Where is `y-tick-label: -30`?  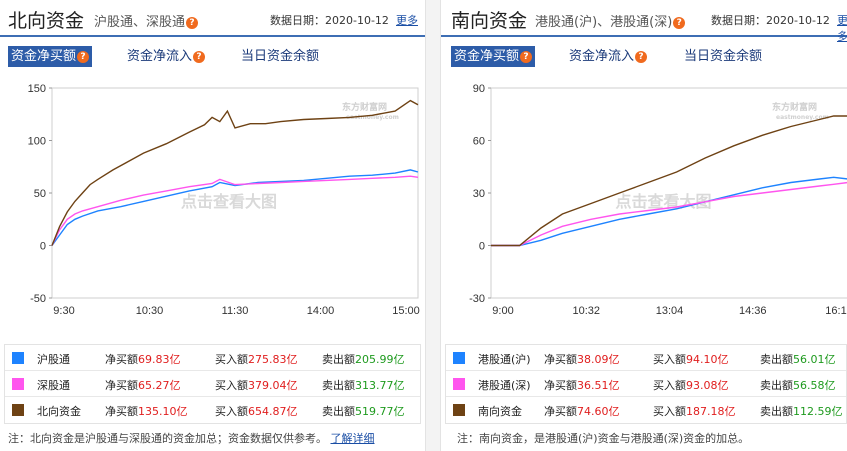 y-tick-label: -30 is located at coordinates (477, 299).